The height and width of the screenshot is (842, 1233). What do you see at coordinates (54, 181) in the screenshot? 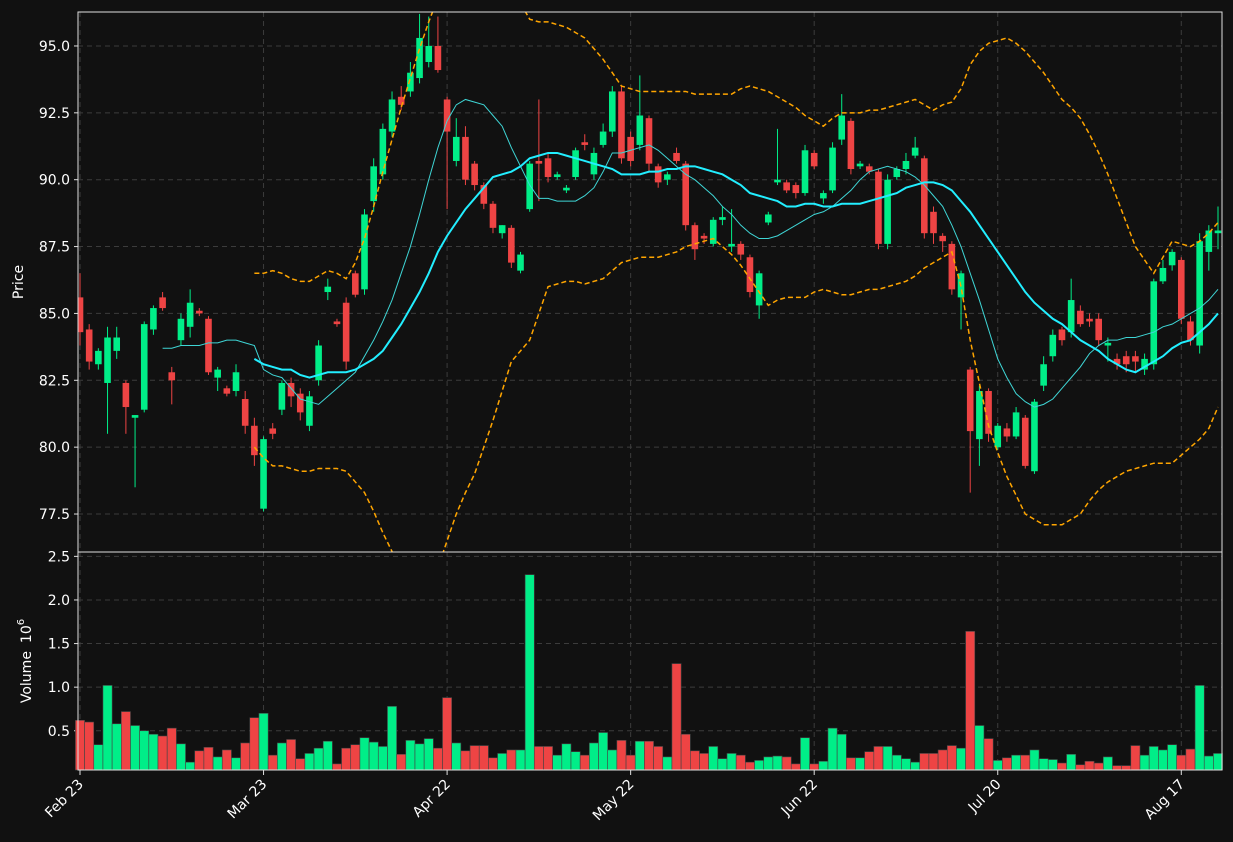
I see `y-tick-label: 90.0` at bounding box center [54, 181].